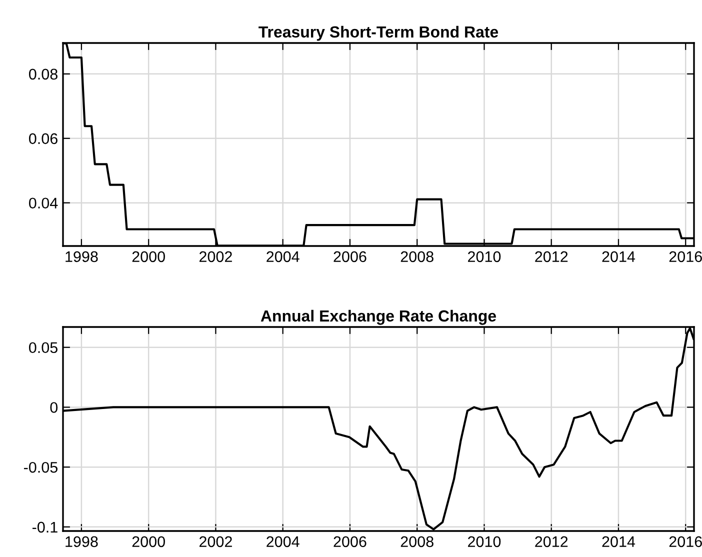  What do you see at coordinates (378, 33) in the screenshot?
I see `chart-title: Treasury Short-Term Bond Rate` at bounding box center [378, 33].